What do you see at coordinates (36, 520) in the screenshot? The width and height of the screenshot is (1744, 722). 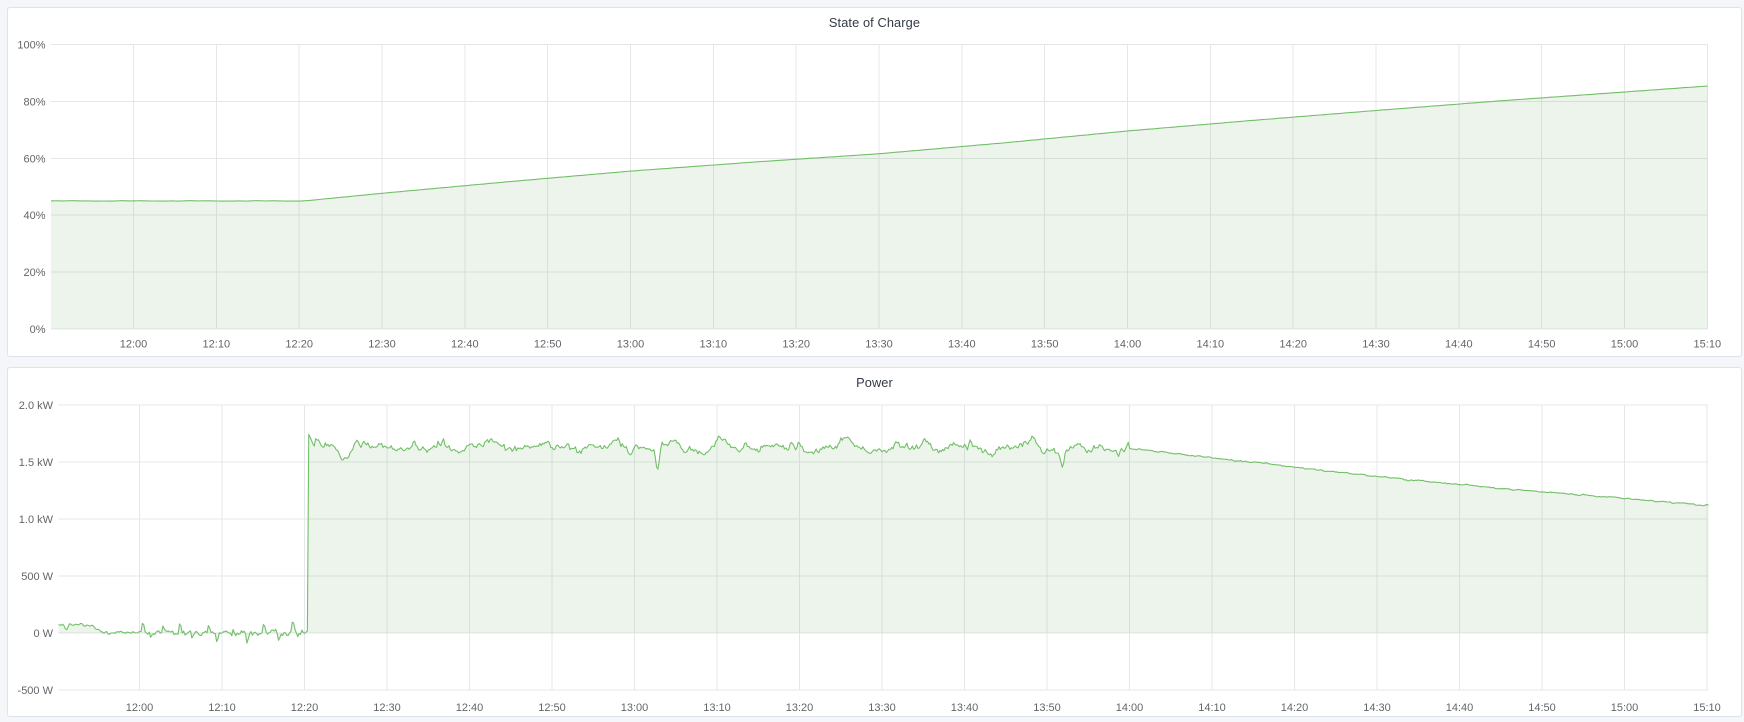 I see `svg-text: 1.0 kW` at bounding box center [36, 520].